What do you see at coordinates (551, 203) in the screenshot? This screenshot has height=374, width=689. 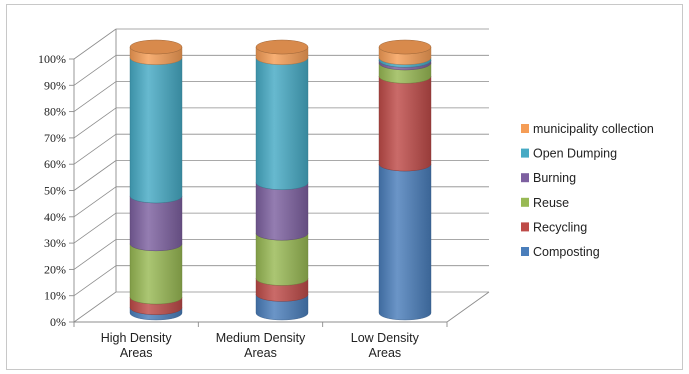 I see `legend-label: Reuse` at bounding box center [551, 203].